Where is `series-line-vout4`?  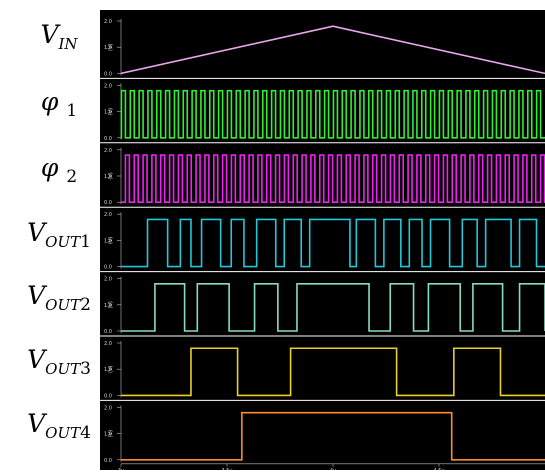
series-line-vout4 is located at coordinates (333, 436).